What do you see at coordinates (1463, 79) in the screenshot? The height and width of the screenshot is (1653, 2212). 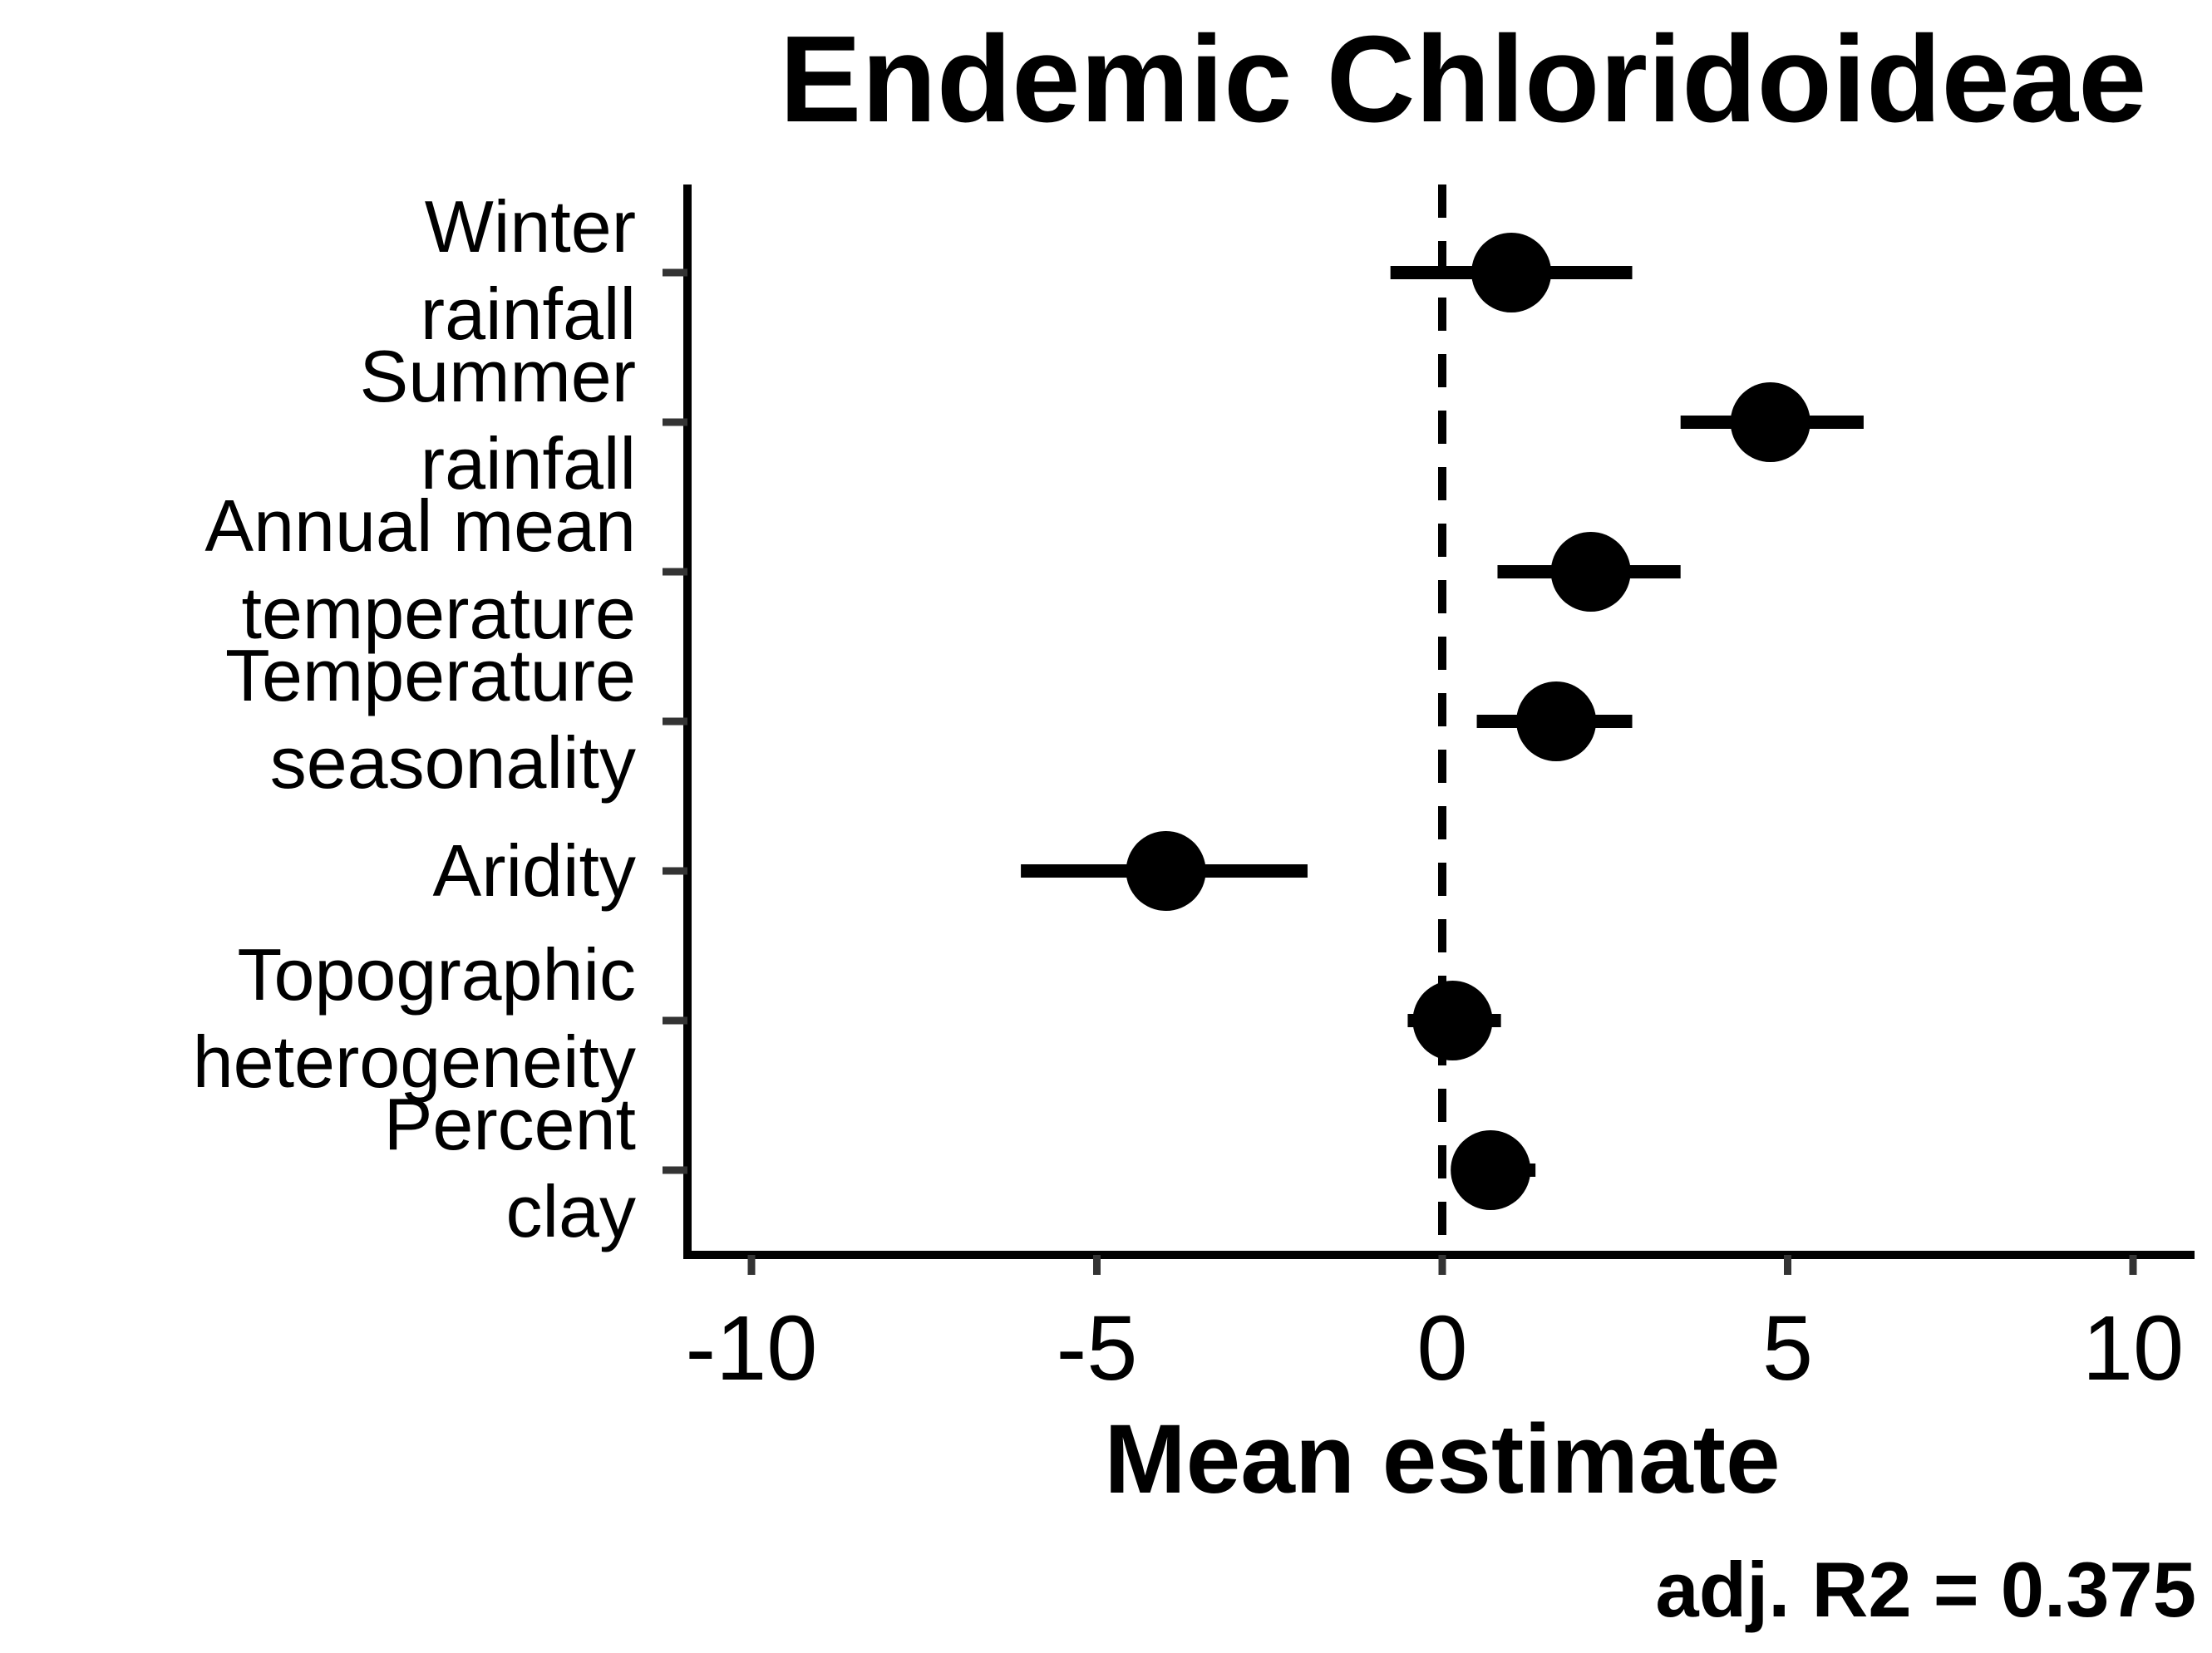 I see `chart-title: Endemic Chloridoideae` at bounding box center [1463, 79].